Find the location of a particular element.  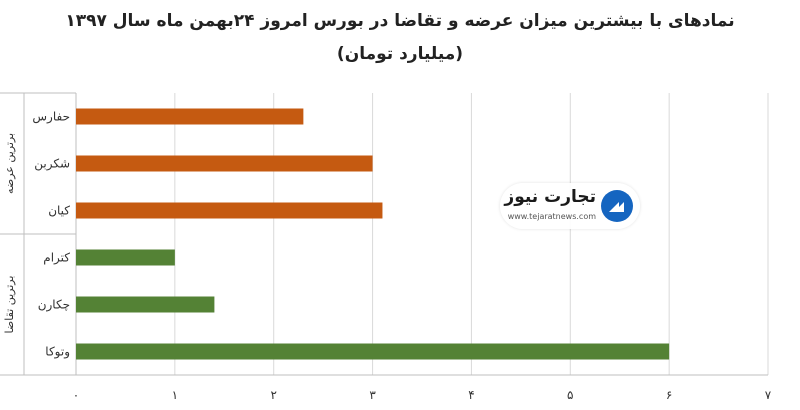

group-label: برترین عرضه is located at coordinates (9, 163).